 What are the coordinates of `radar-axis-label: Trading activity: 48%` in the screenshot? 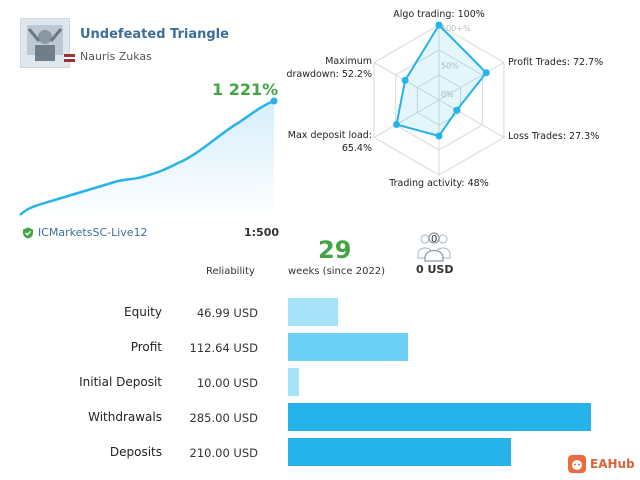 It's located at (438, 183).